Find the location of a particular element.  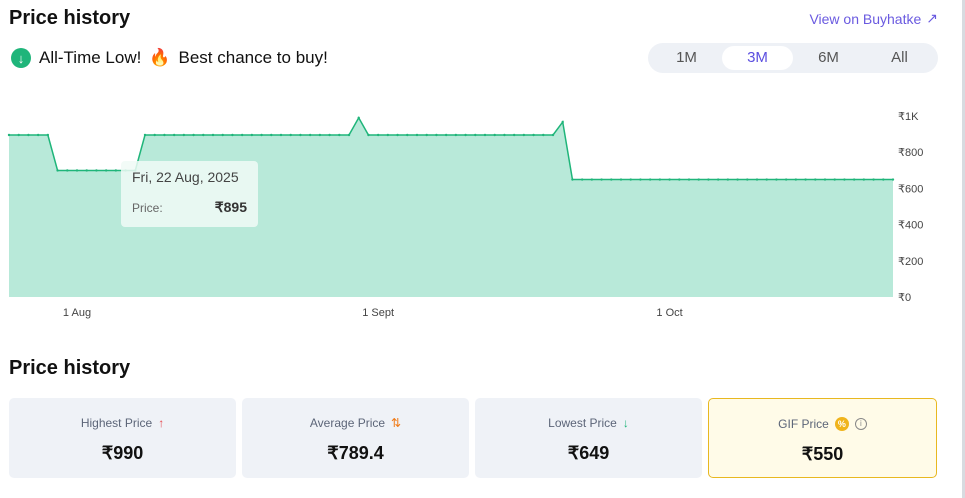

scrollbar-edge is located at coordinates (963, 249).